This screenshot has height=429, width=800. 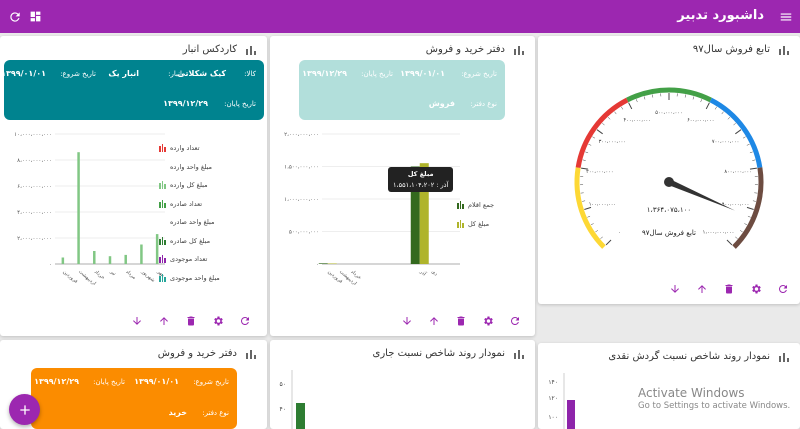 I want to click on legend-item: تعداد موجودی, so click(x=208, y=259).